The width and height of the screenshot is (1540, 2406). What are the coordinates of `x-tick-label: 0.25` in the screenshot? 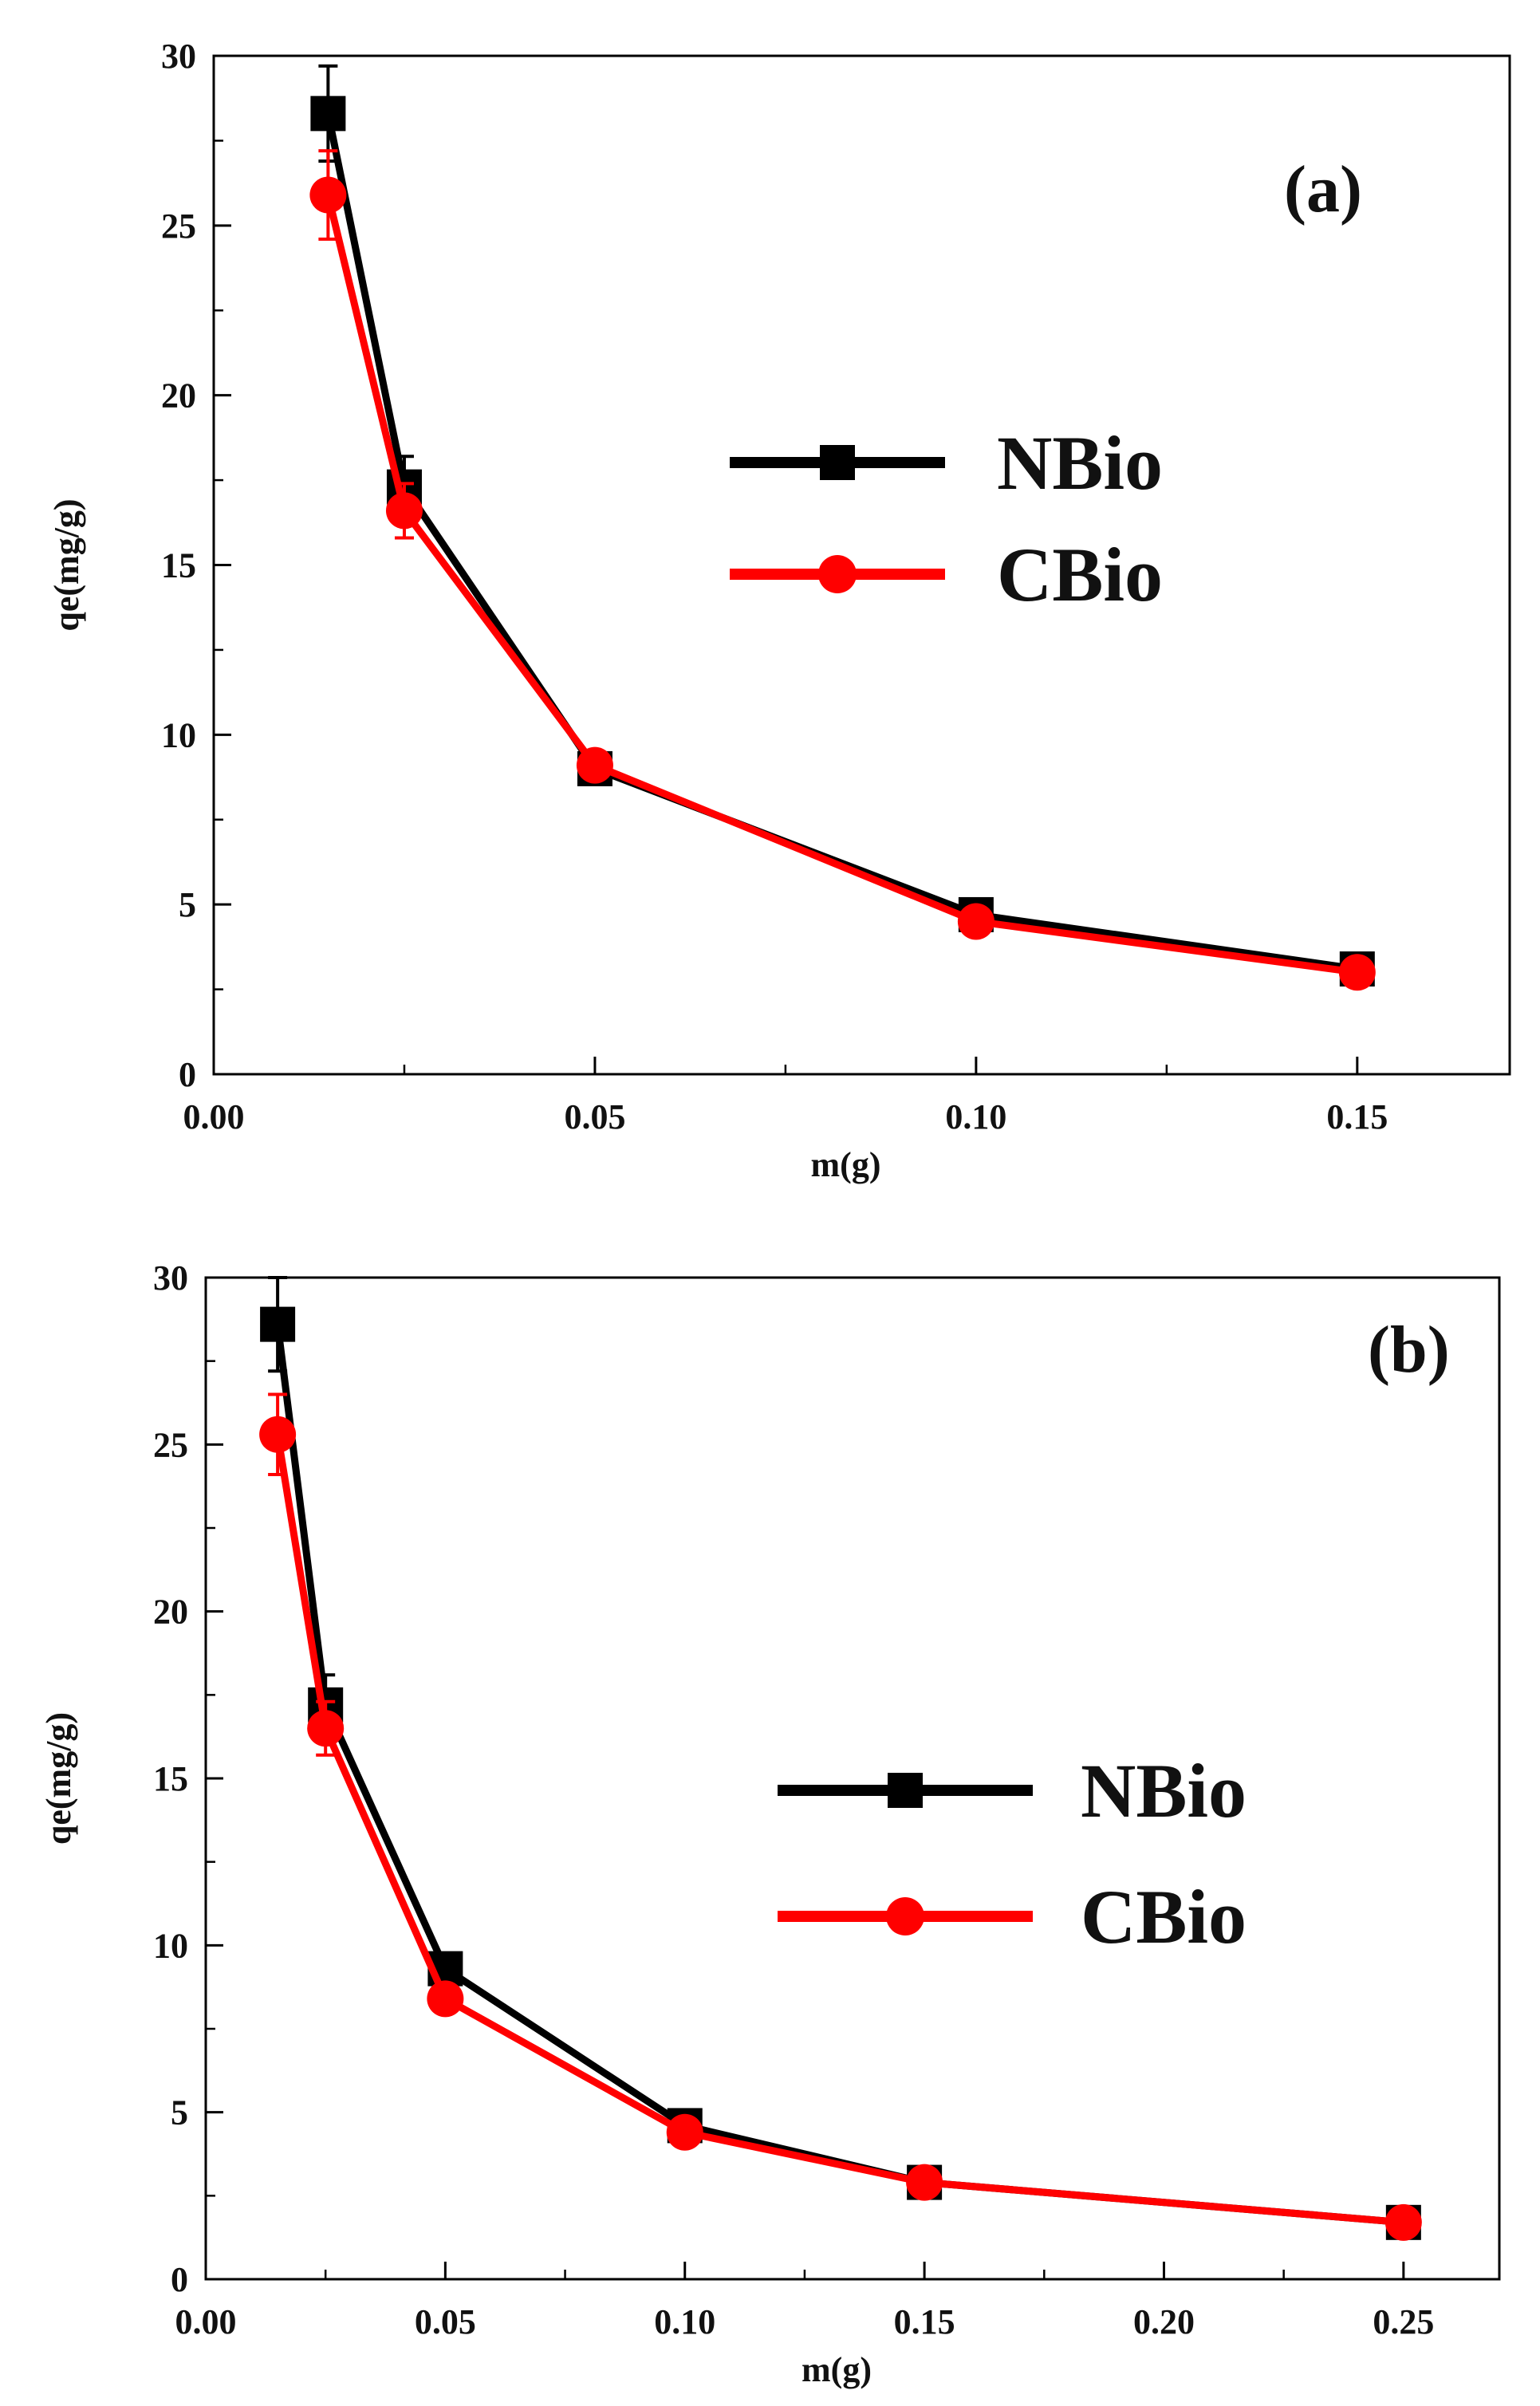 It's located at (1403, 2321).